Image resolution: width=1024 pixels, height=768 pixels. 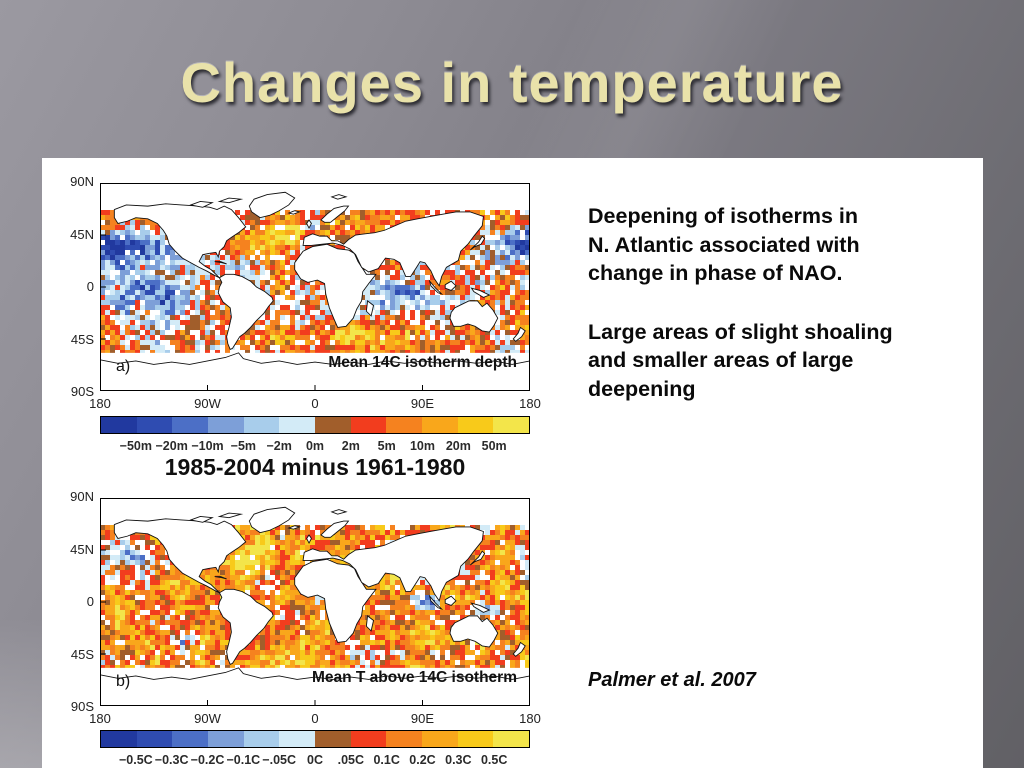 What do you see at coordinates (123, 681) in the screenshot?
I see `figure-b-panel-label: b)` at bounding box center [123, 681].